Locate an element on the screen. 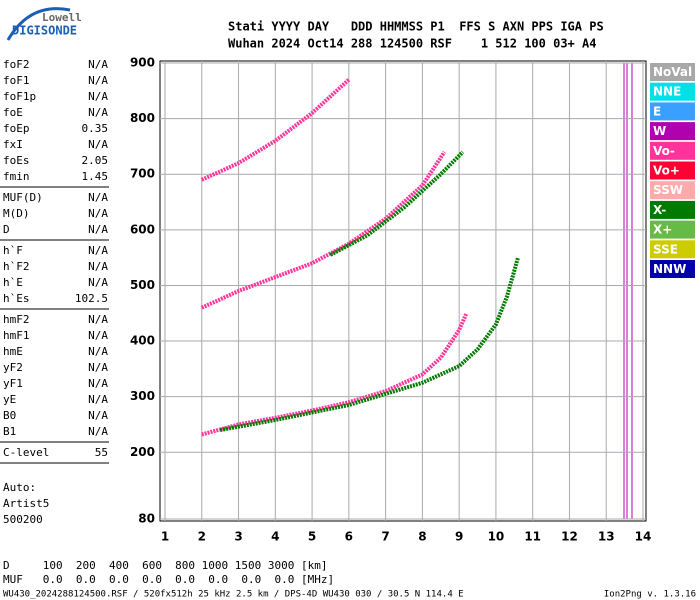  param-name: foEp is located at coordinates (16, 128).